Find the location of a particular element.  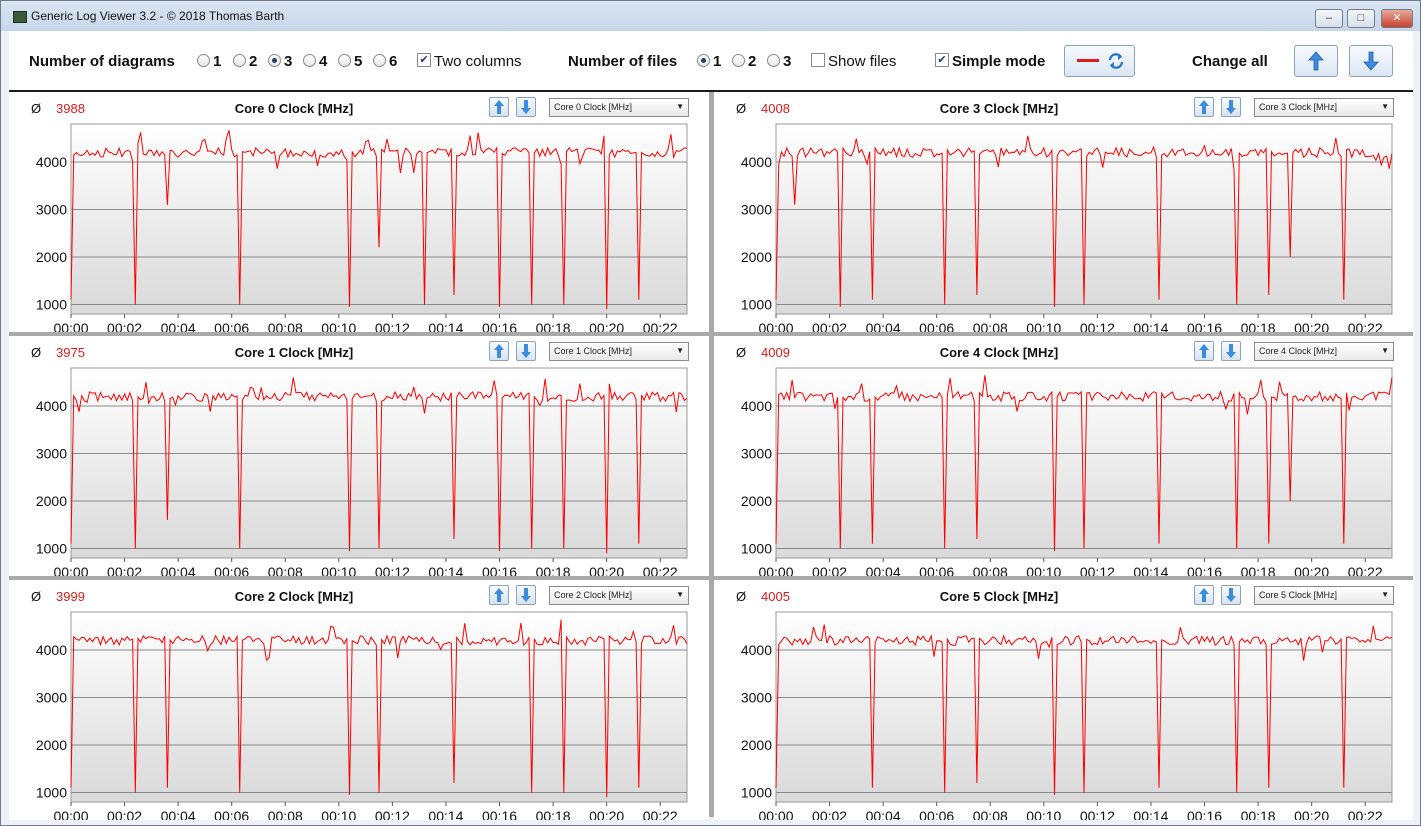

series-select: Core 5 Clock [MHz] ▼ is located at coordinates (1324, 595).